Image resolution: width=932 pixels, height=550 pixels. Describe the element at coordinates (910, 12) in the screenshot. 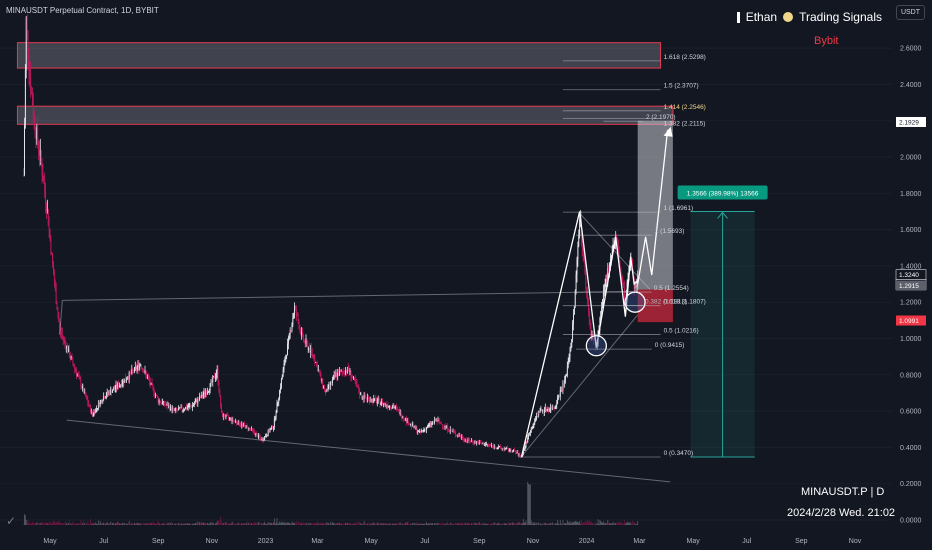

I see `currency-button: USDT` at that location.